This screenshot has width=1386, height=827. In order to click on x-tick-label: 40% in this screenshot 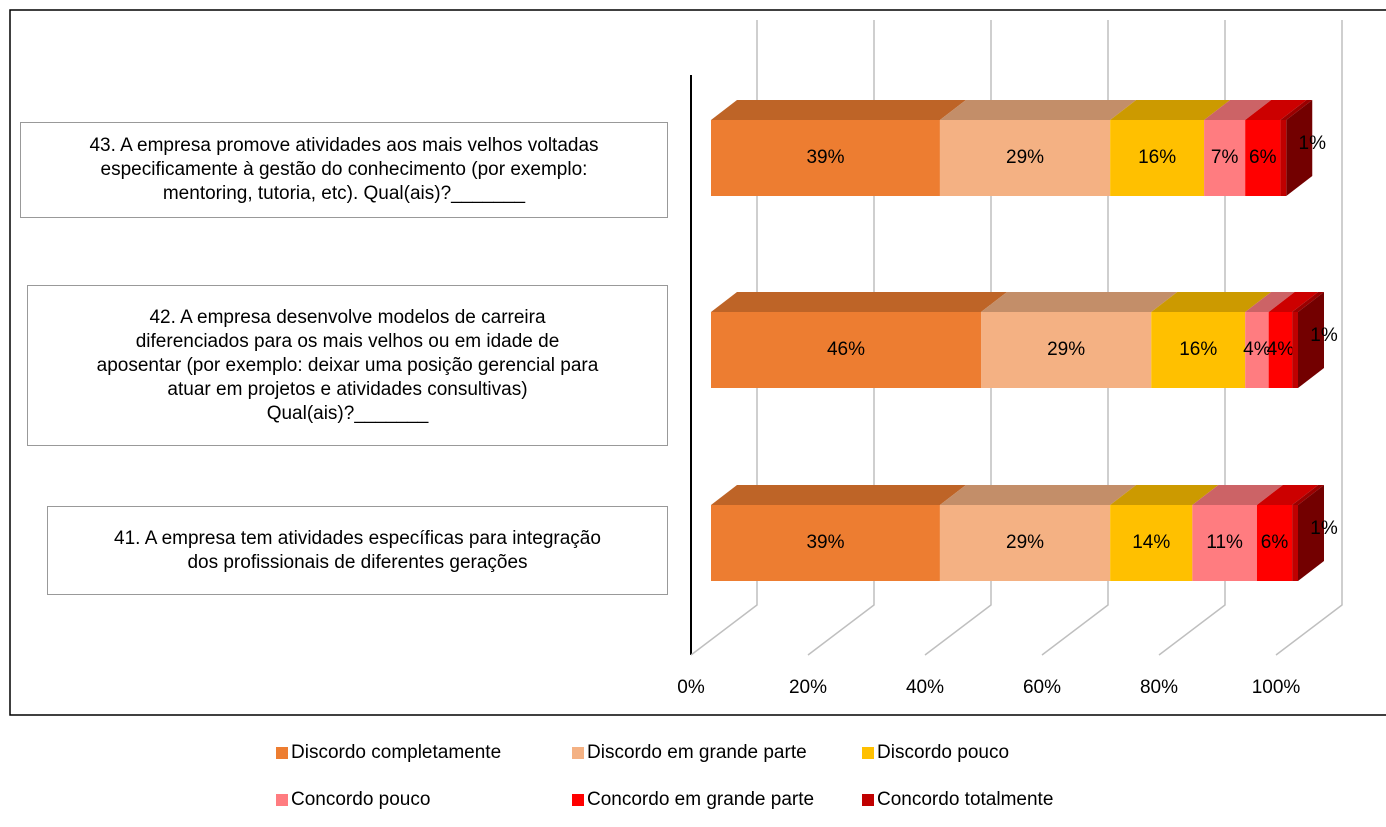, I will do `click(925, 687)`.